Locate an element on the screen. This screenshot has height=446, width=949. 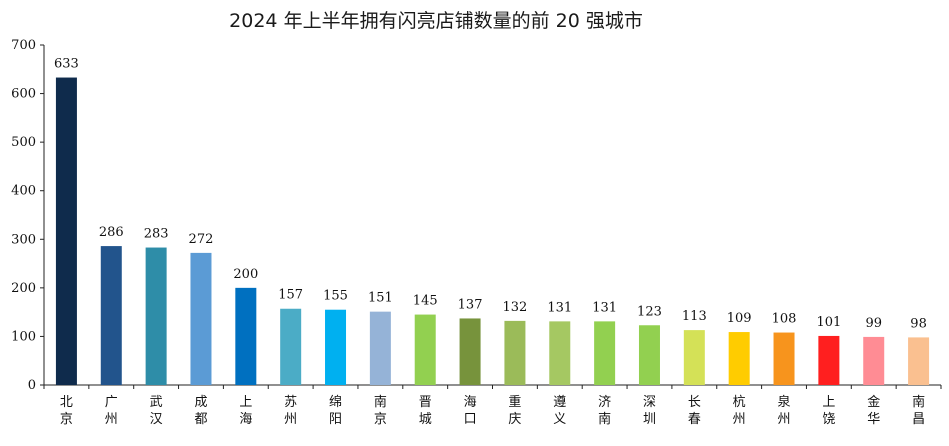
x-tick-label: 深 is located at coordinates (649, 402).